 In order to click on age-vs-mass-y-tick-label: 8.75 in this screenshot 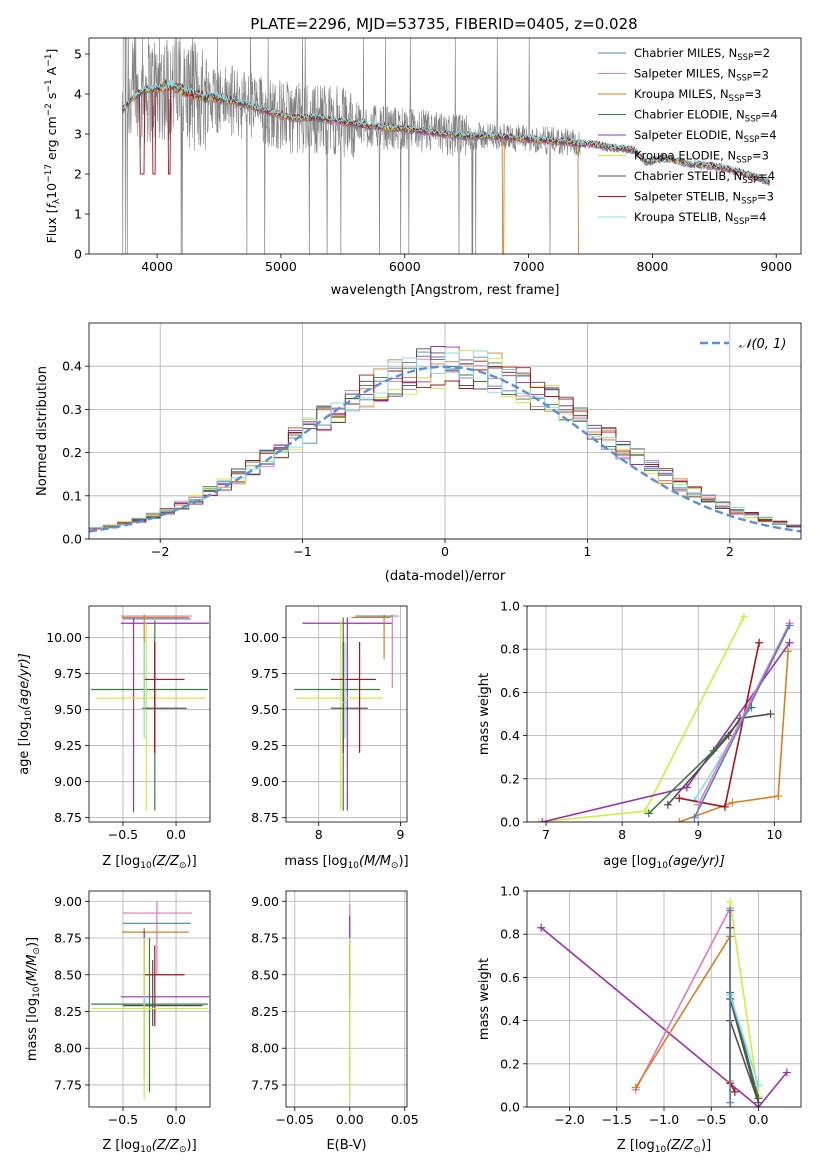, I will do `click(265, 817)`.